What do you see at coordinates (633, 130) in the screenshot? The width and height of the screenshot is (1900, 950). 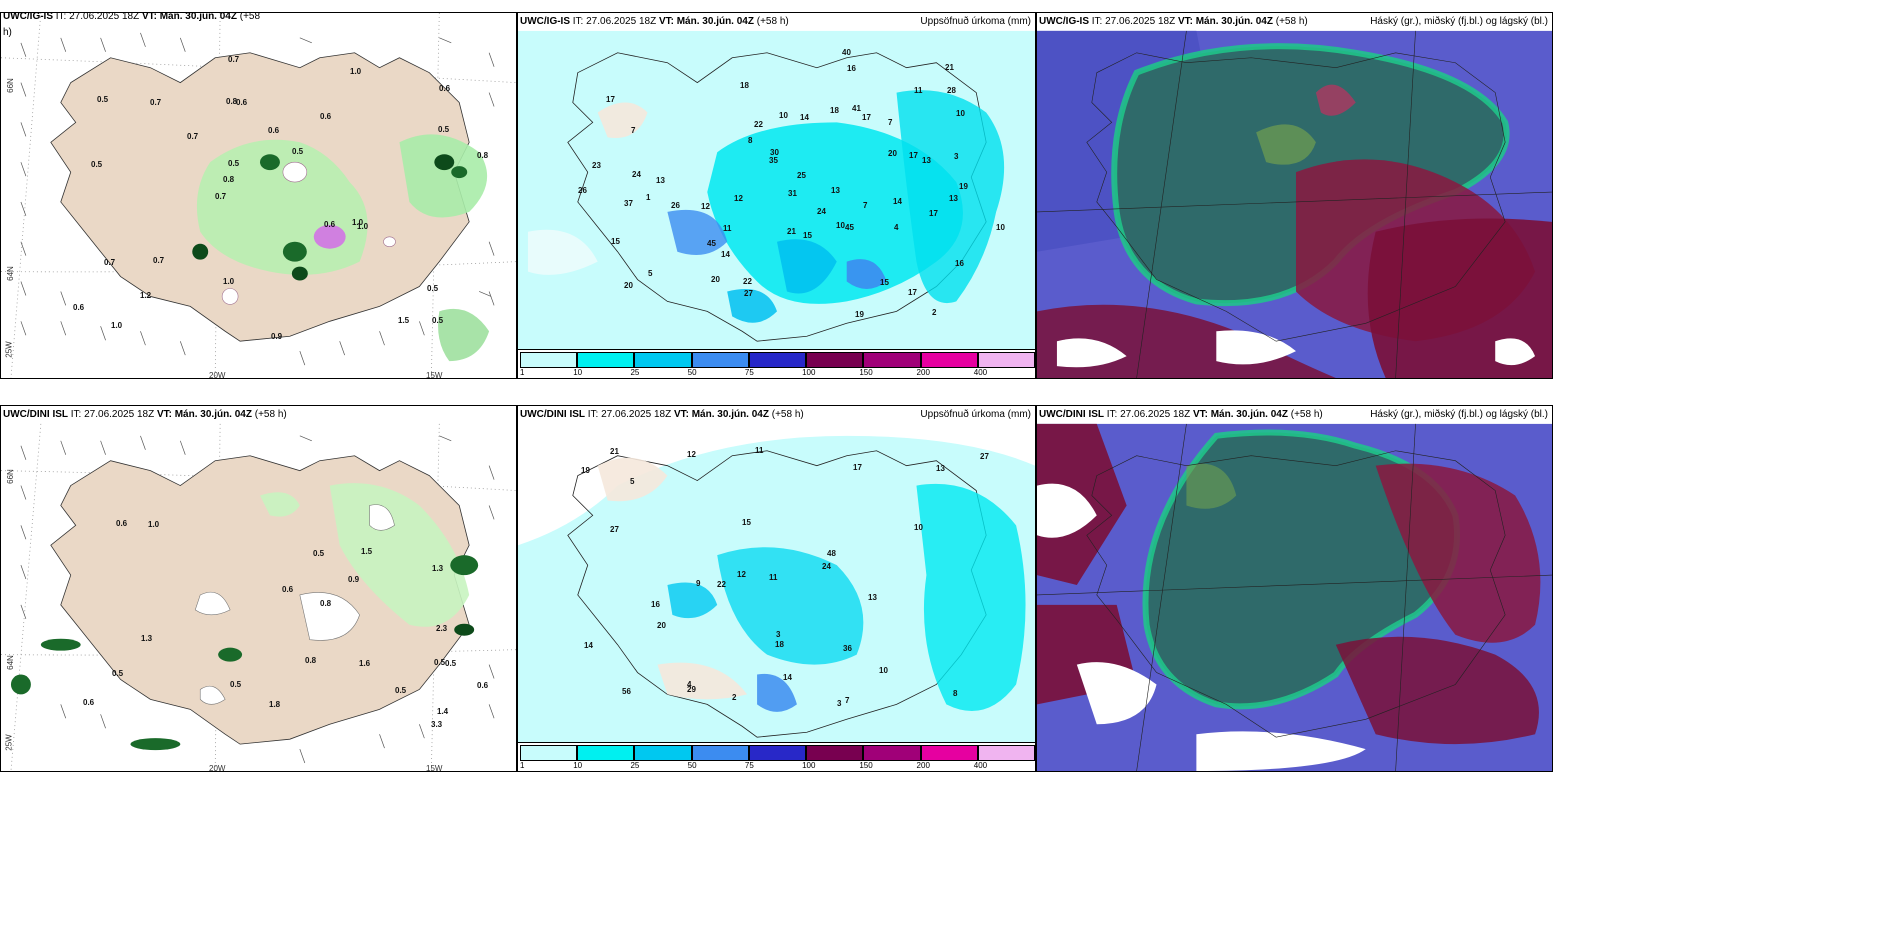 I see `map-value-label: 7` at bounding box center [633, 130].